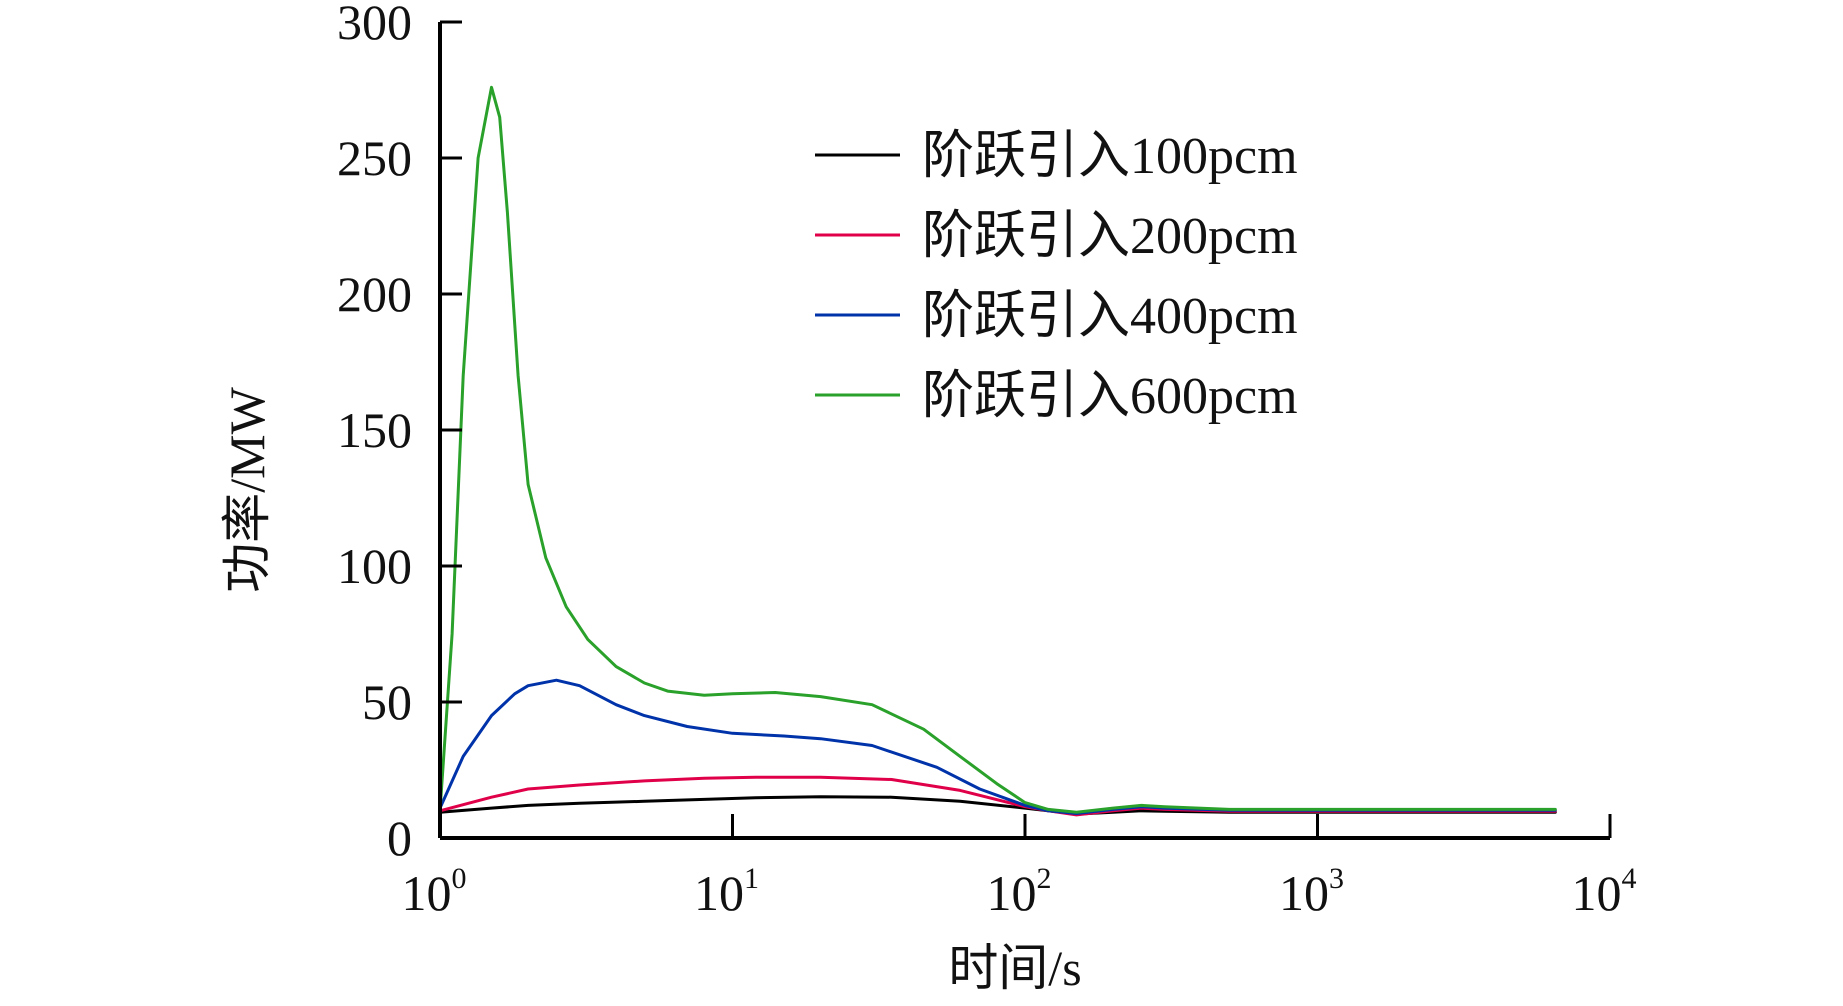  What do you see at coordinates (1629, 878) in the screenshot?
I see `x-tick-exponent: 4` at bounding box center [1629, 878].